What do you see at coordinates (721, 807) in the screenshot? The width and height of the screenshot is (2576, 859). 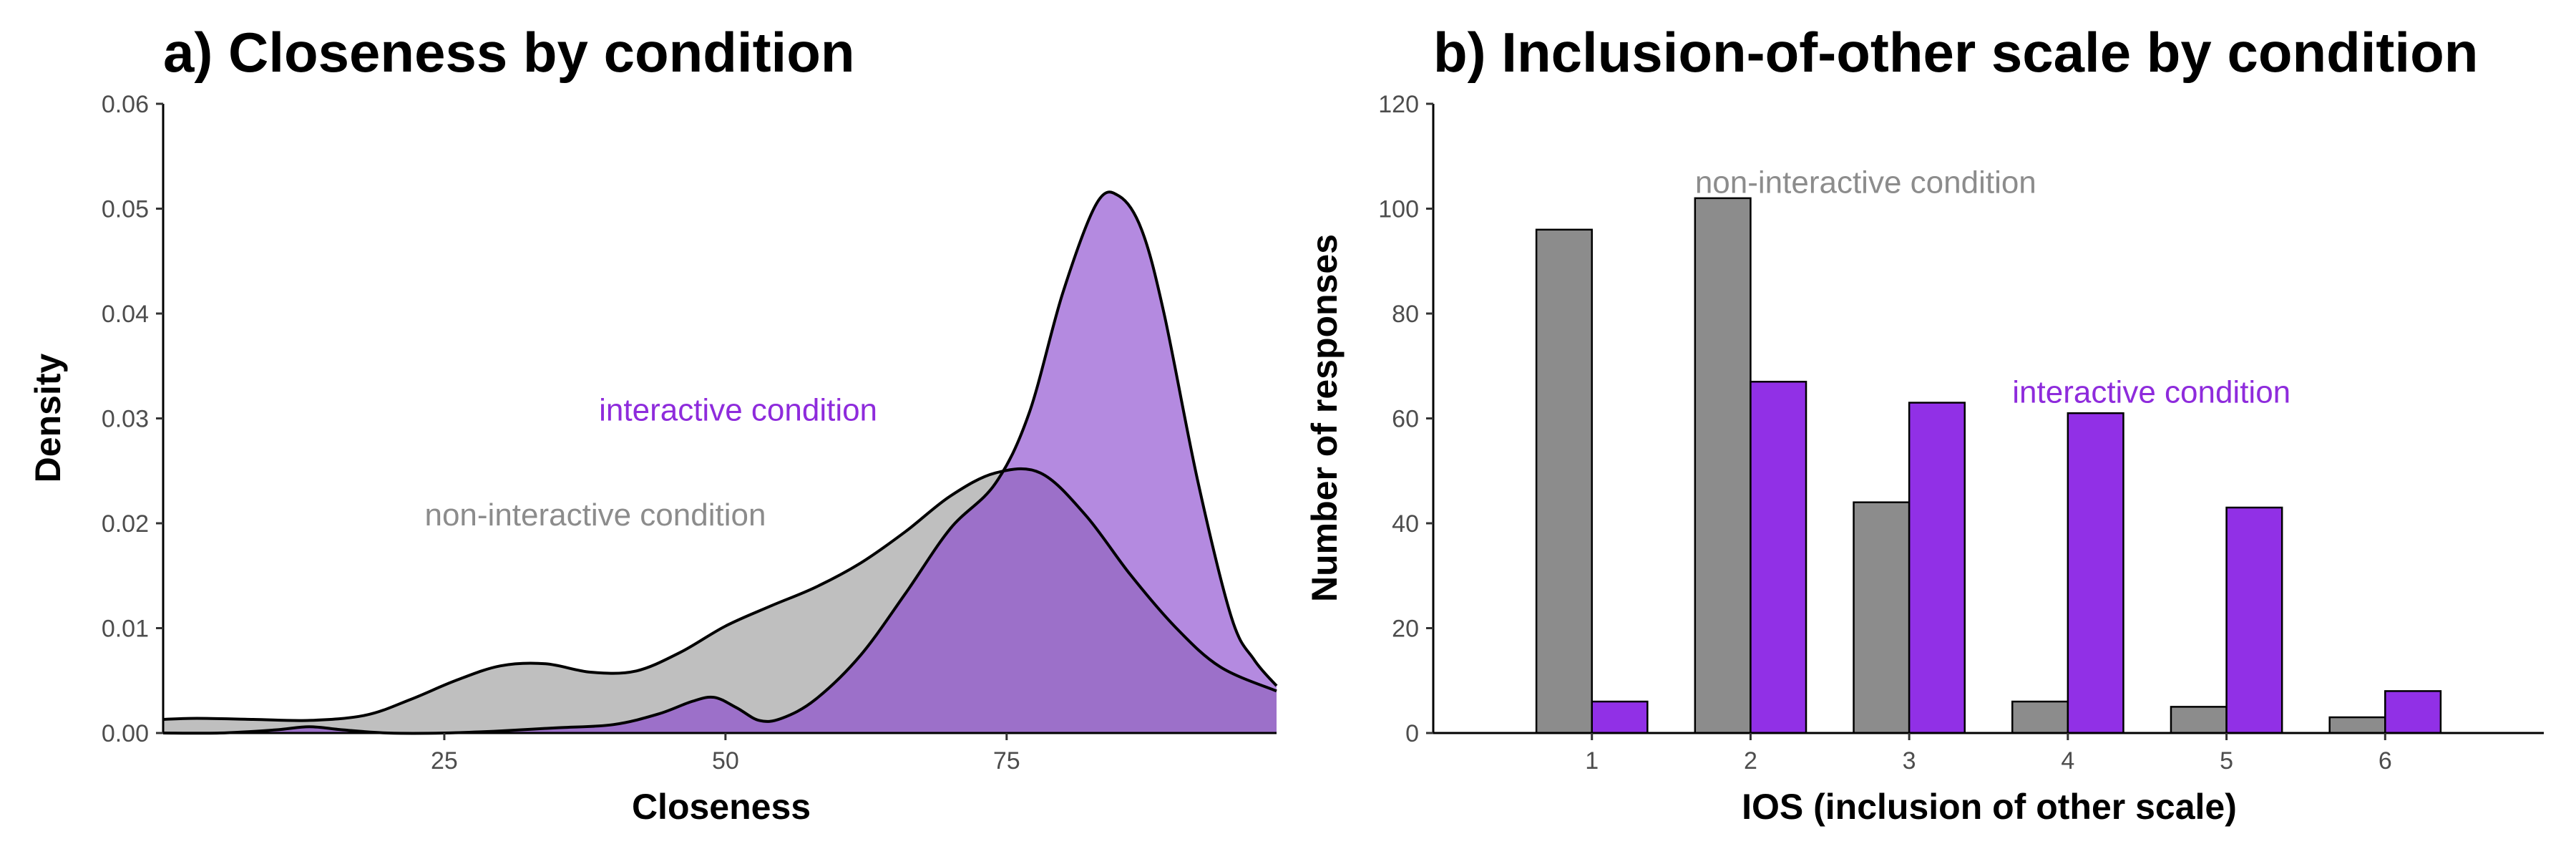 I see `panel-a-x-axis-title: Closeness` at bounding box center [721, 807].